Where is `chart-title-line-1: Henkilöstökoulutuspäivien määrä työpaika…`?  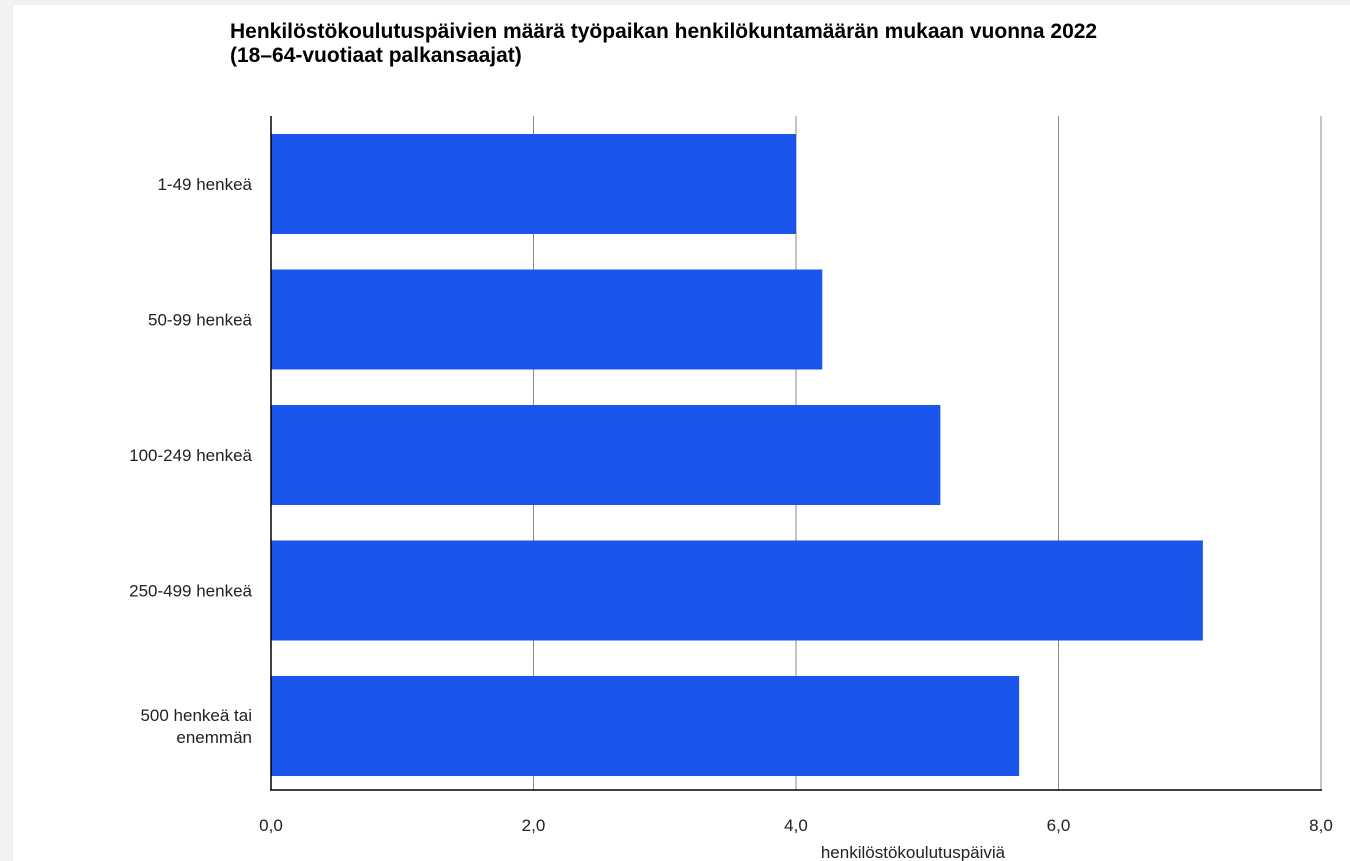 chart-title-line-1: Henkilöstökoulutuspäivien määrä työpaika… is located at coordinates (664, 31).